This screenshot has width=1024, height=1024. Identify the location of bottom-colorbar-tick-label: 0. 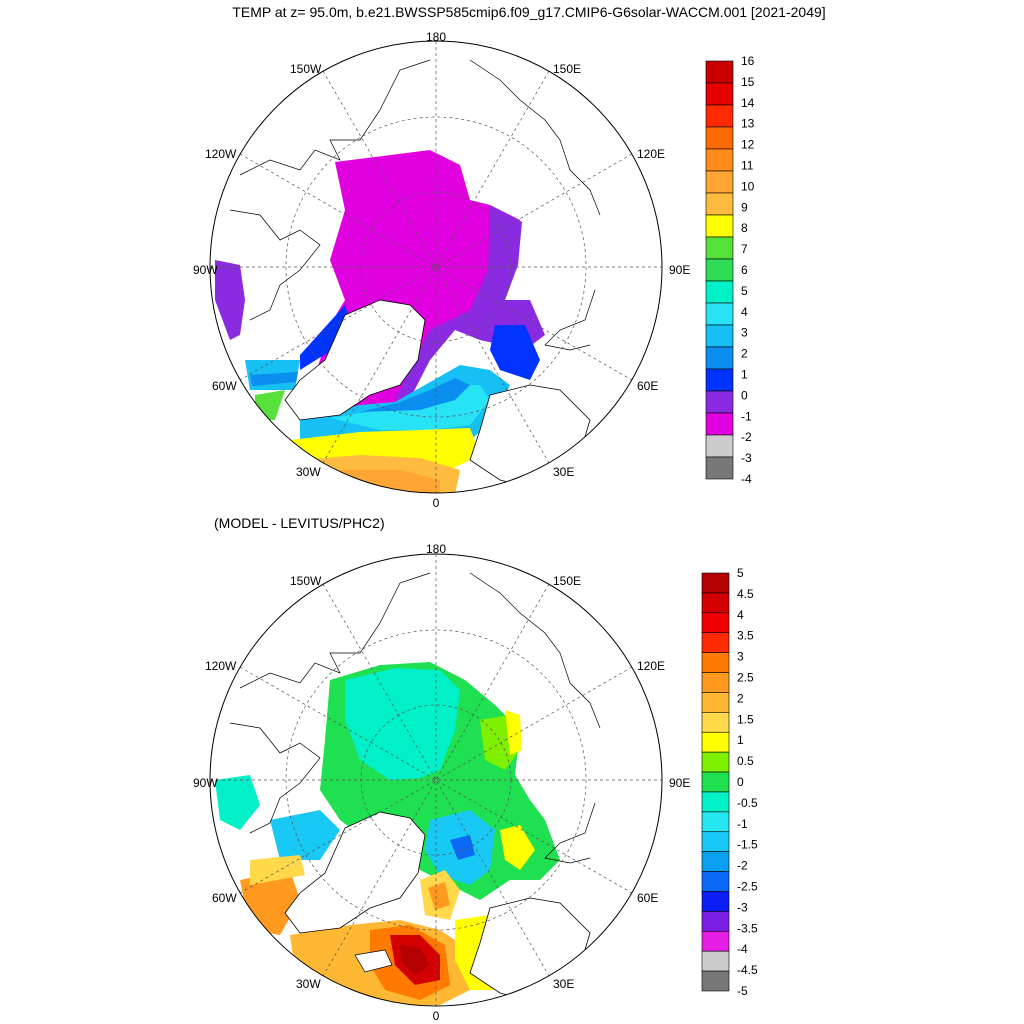
(740, 782).